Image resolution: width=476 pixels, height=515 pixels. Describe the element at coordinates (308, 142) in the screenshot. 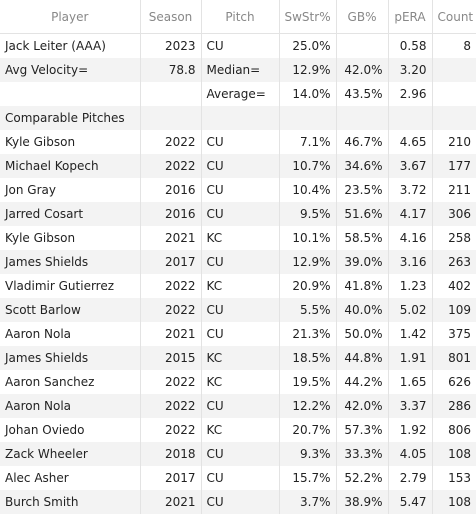

I see `swstr-cell: 7.1%` at that location.